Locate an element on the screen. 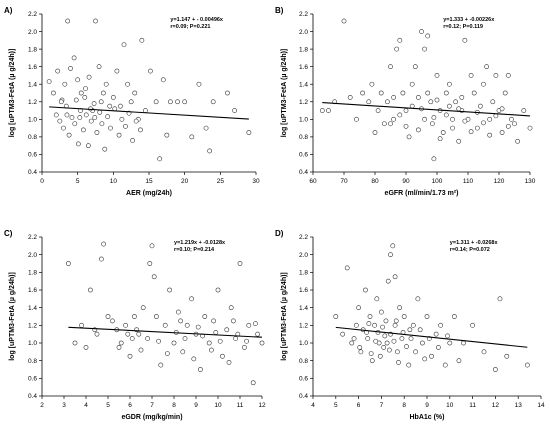 Image resolution: width=550 pixels, height=431 pixels. x-tick-label: 5 is located at coordinates (78, 181).